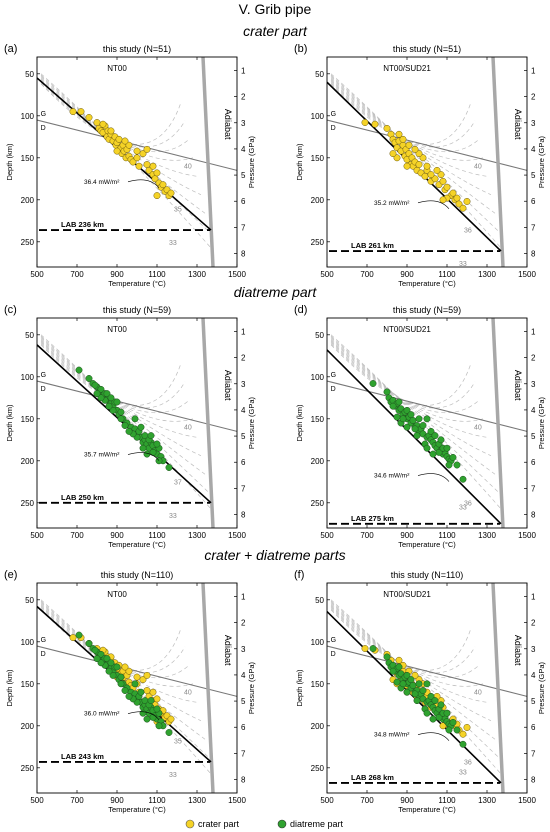 Image resolution: width=550 pixels, height=832 pixels. I want to click on heat-flow-label: 34.8 mW/m², so click(392, 735).